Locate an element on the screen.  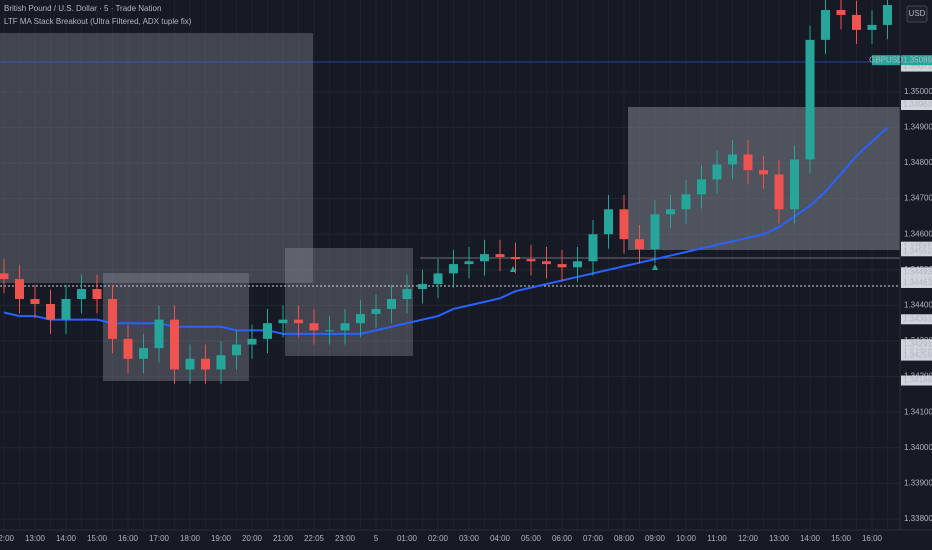
x-tick-label: 07:00 is located at coordinates (593, 538).